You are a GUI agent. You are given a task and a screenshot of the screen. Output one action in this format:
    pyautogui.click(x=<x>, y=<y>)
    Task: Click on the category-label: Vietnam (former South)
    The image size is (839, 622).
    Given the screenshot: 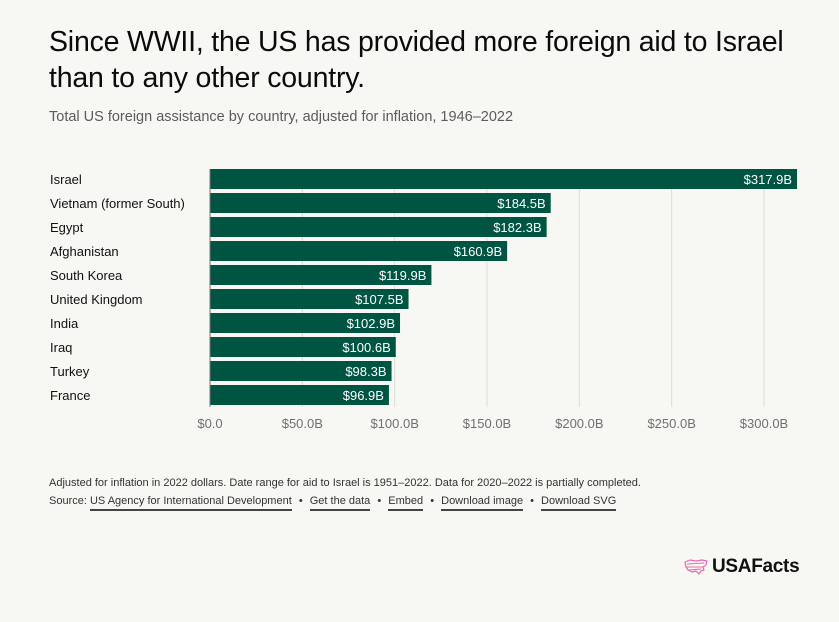 What is the action you would take?
    pyautogui.click(x=117, y=203)
    